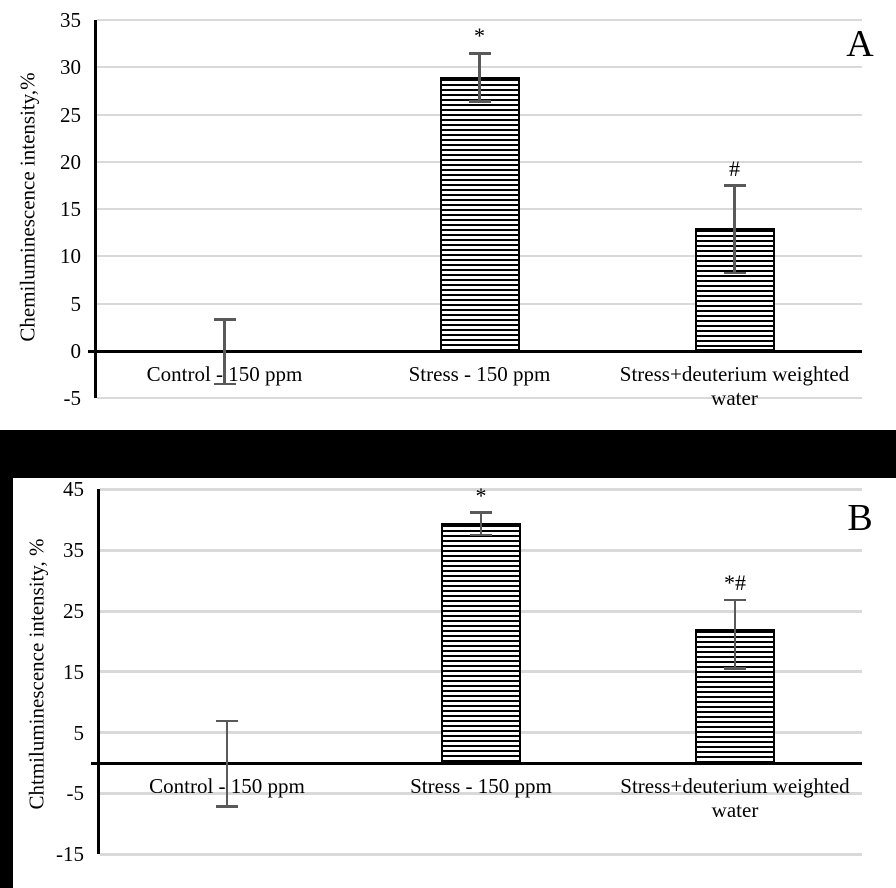  Describe the element at coordinates (860, 518) in the screenshot. I see `panel-label-b: B` at that location.